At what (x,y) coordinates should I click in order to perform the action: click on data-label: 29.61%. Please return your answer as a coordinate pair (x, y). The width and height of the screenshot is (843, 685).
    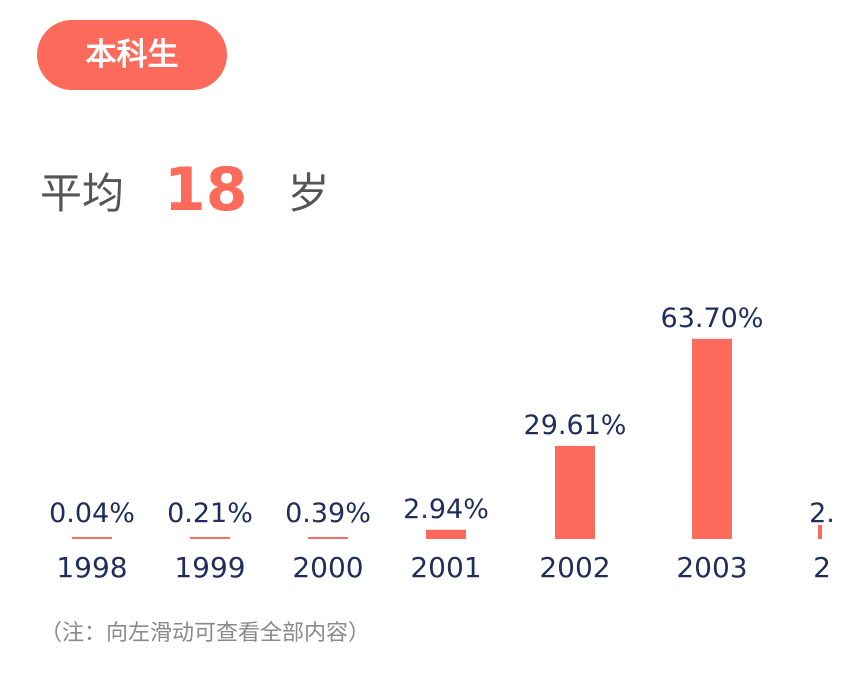
    Looking at the image, I should click on (575, 425).